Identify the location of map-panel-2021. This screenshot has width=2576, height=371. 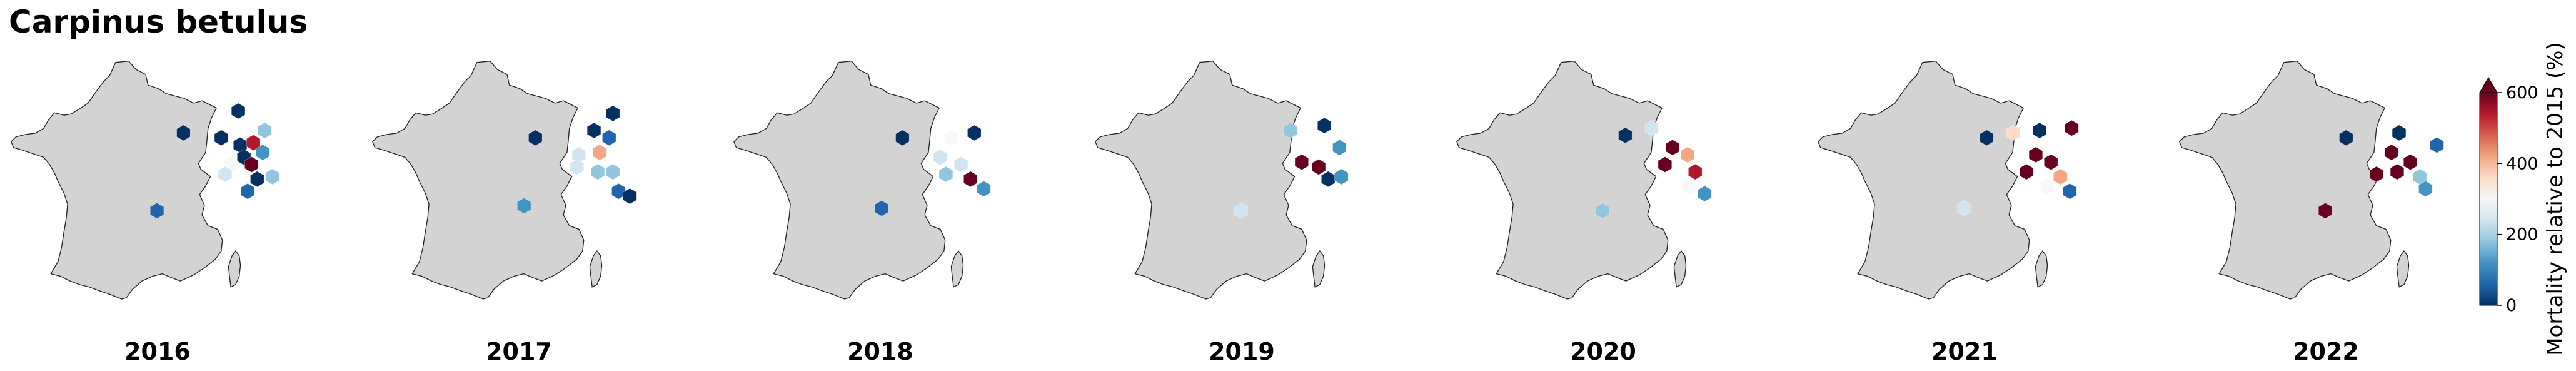
(1948, 181).